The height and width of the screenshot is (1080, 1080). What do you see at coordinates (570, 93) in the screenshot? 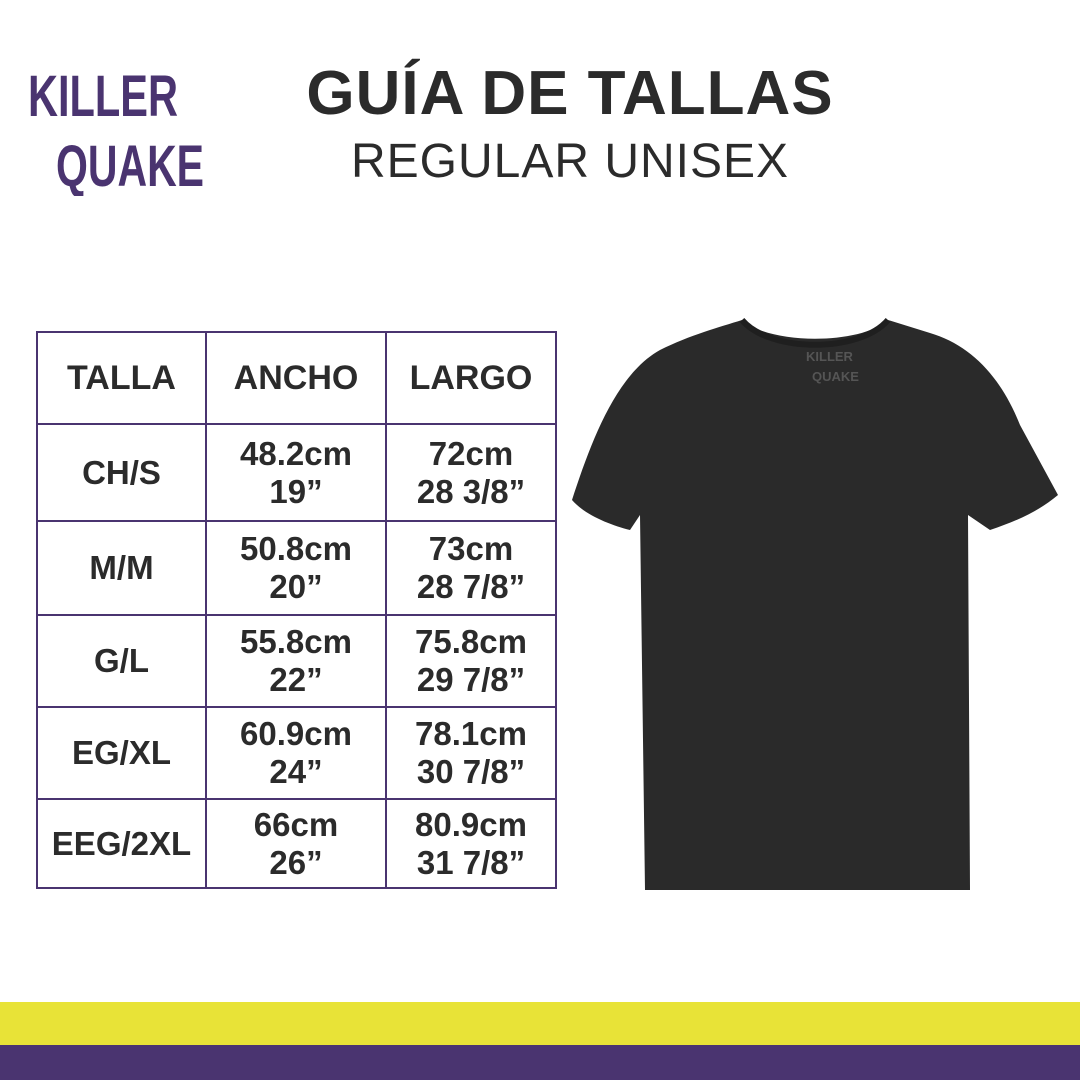
I see `page-title: GUÍA DE TALLAS` at bounding box center [570, 93].